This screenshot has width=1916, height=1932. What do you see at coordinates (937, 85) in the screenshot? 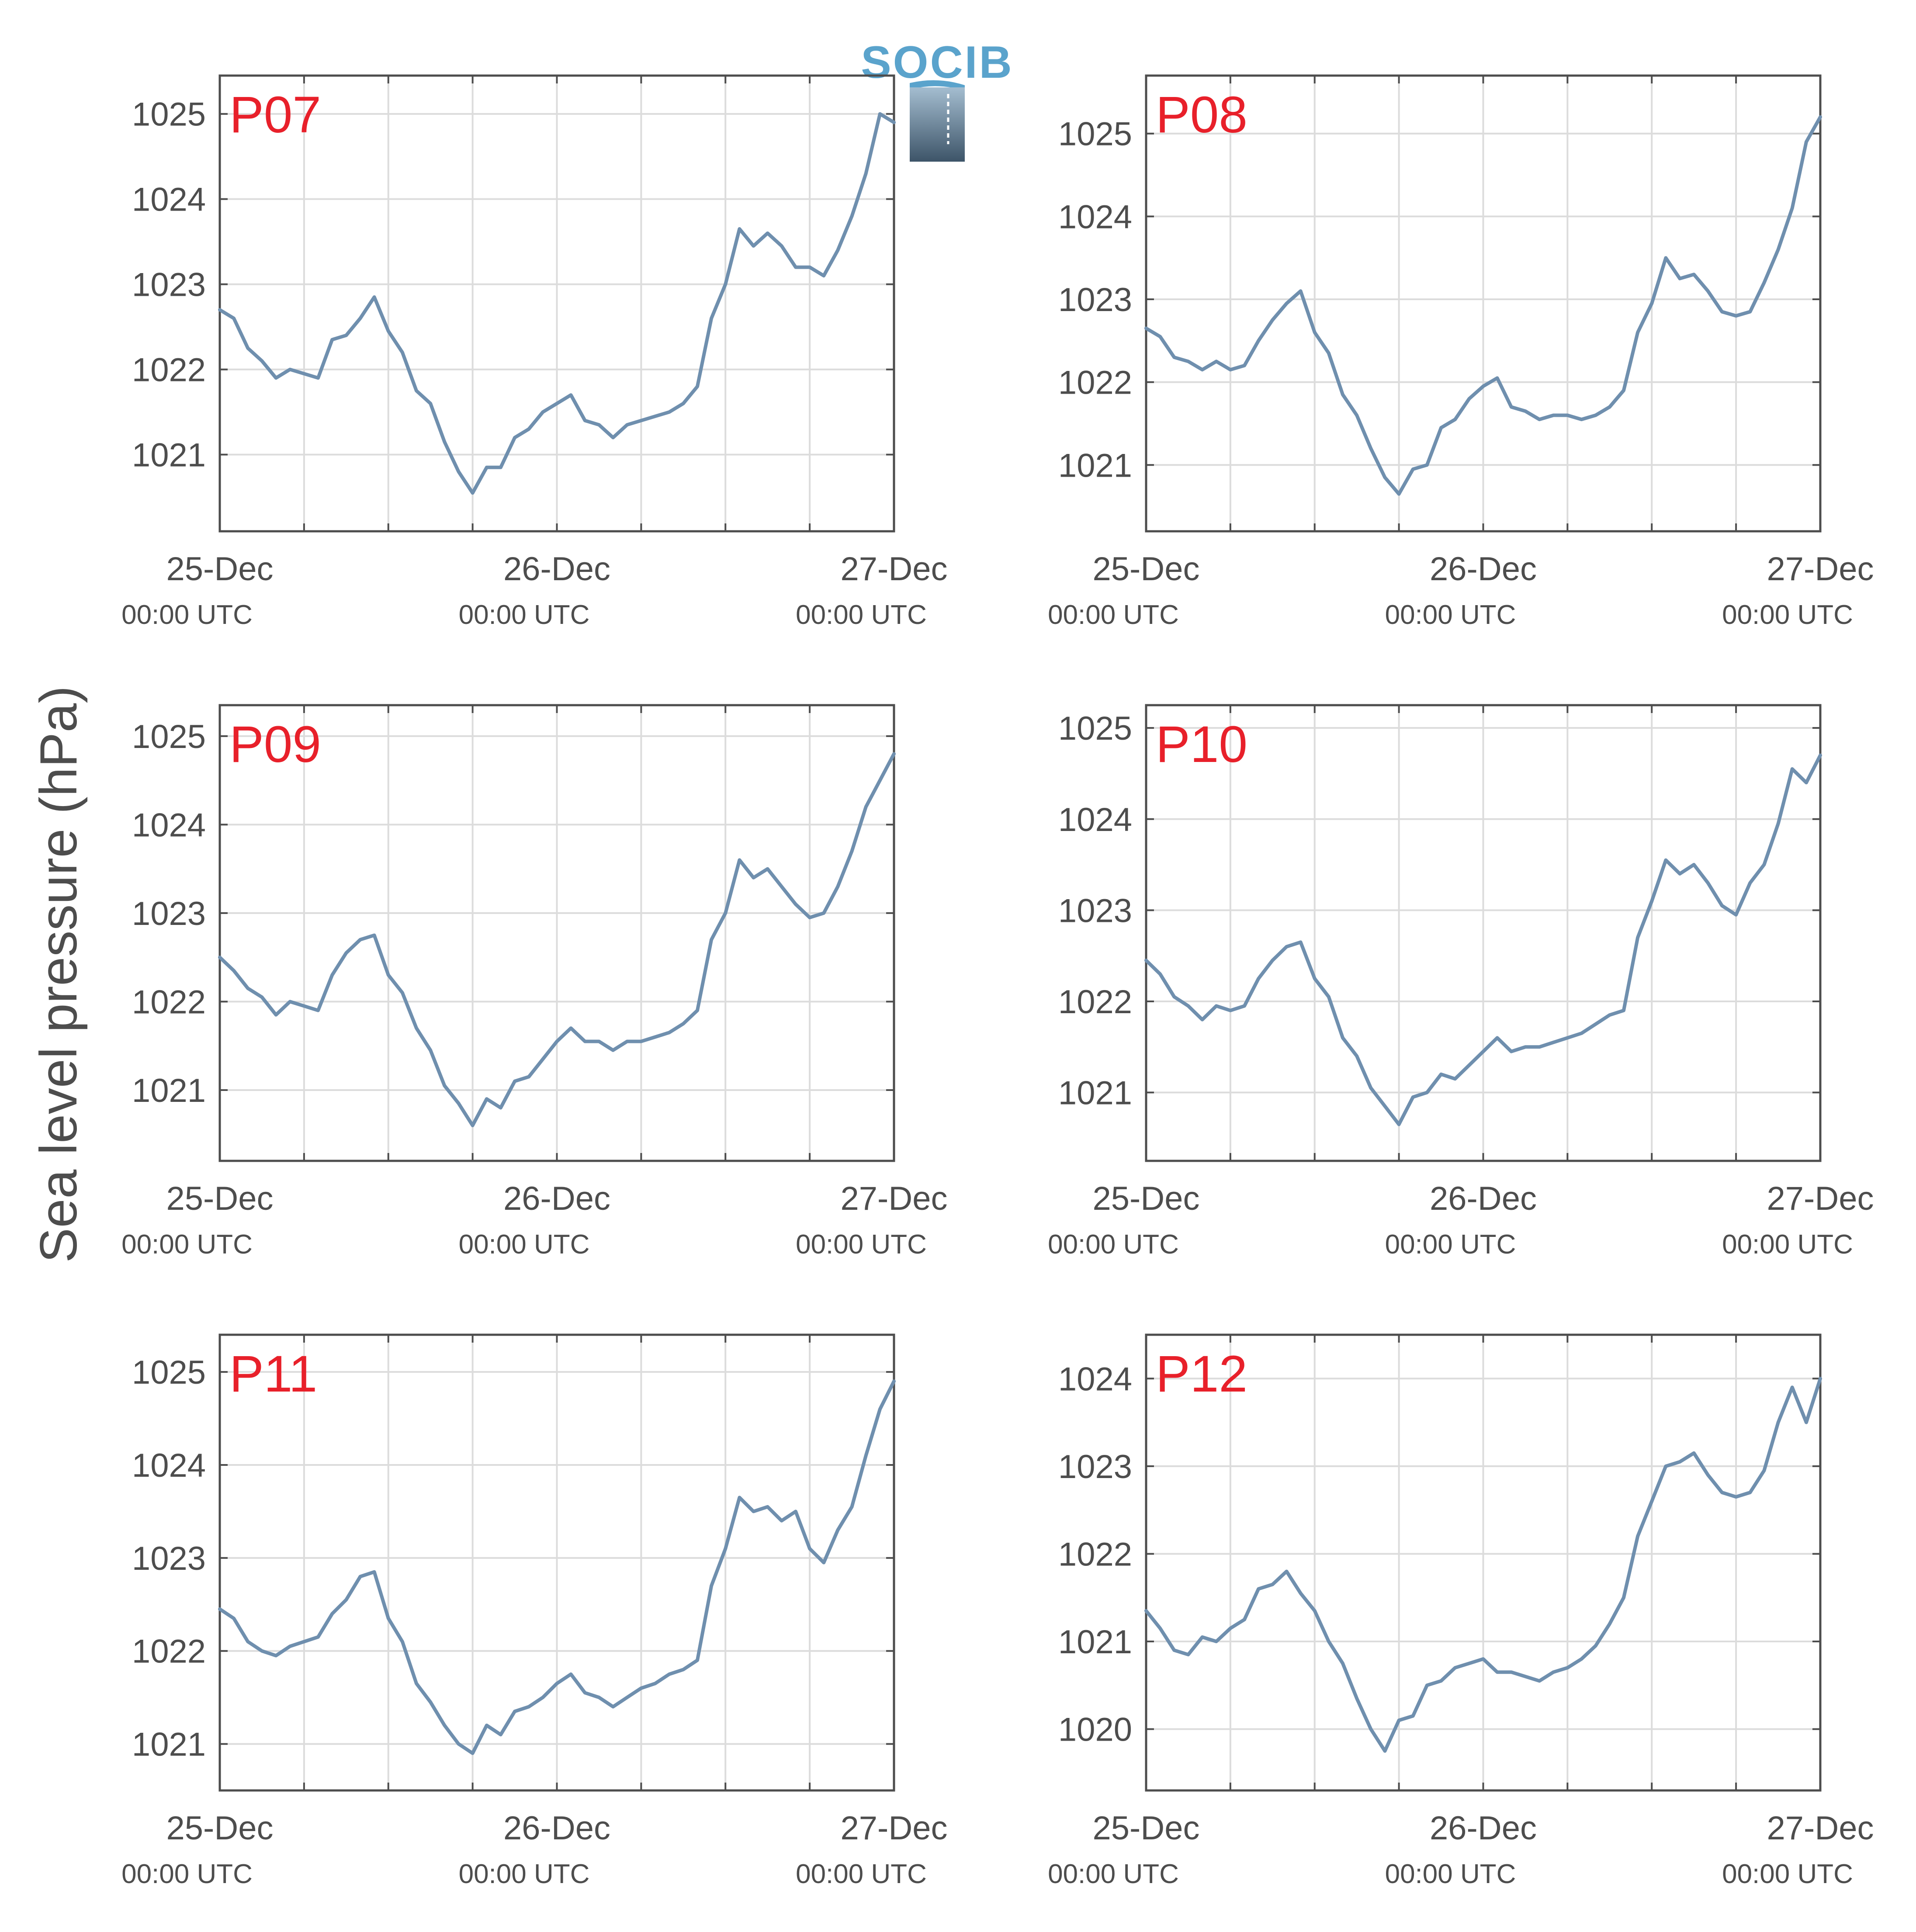
I see `socib-logo-wave` at bounding box center [937, 85].